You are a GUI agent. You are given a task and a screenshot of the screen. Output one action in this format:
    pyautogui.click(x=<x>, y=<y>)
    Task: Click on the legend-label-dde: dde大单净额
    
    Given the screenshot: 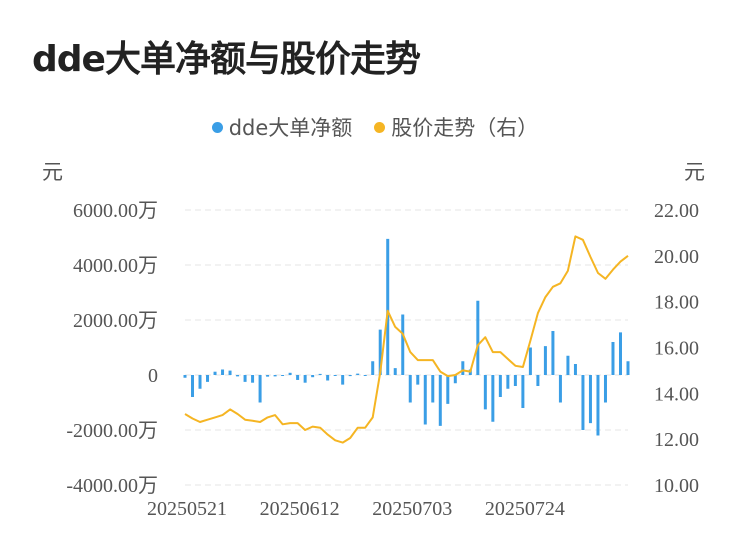 What is the action you would take?
    pyautogui.click(x=290, y=128)
    